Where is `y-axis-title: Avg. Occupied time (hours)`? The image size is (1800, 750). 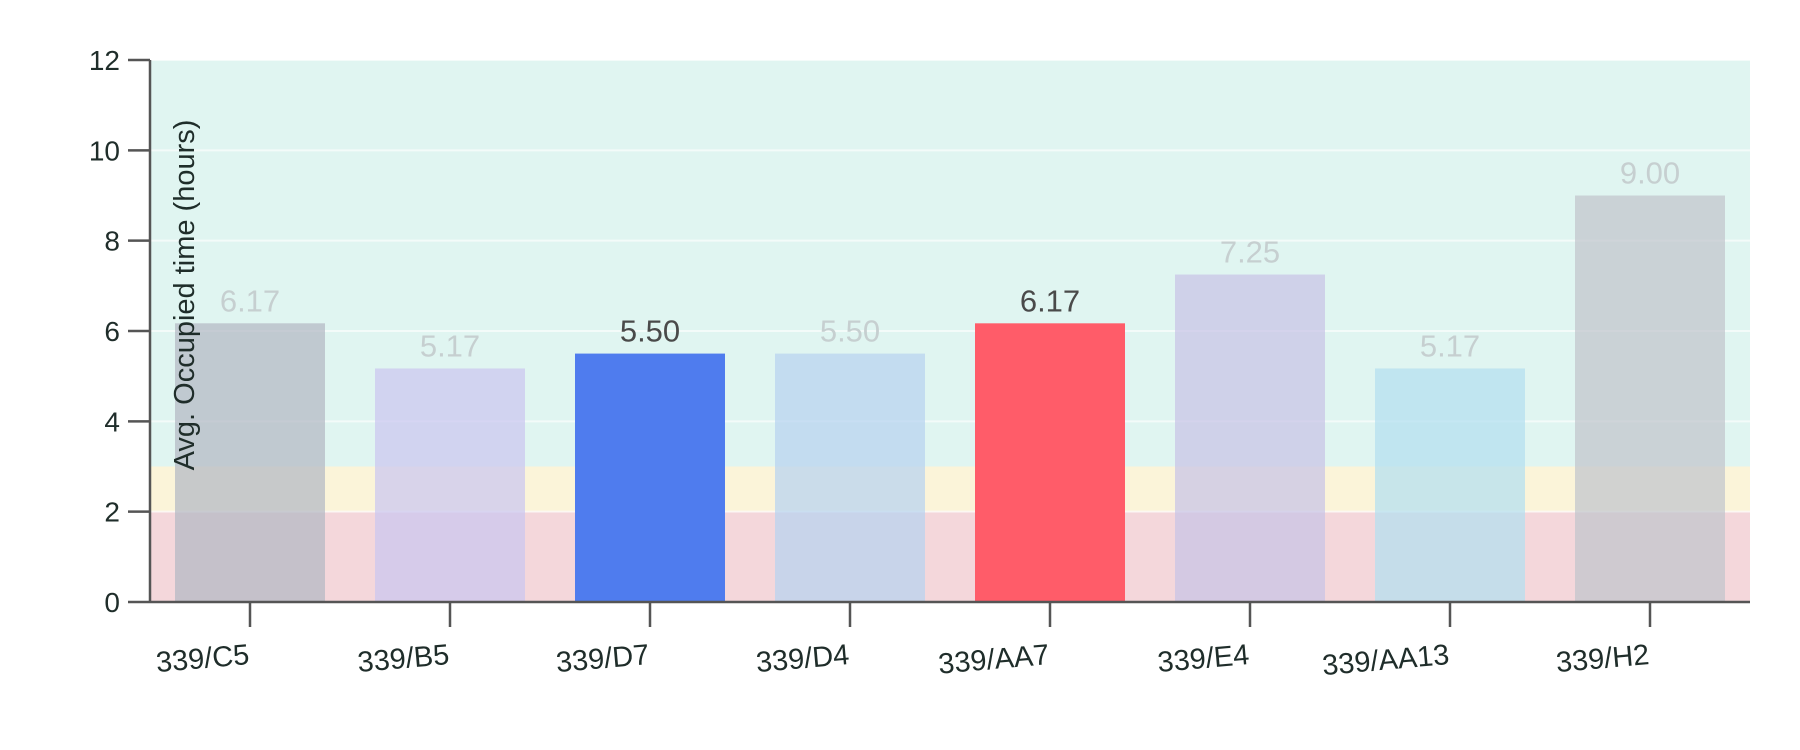 y-axis-title: Avg. Occupied time (hours) is located at coordinates (185, 295).